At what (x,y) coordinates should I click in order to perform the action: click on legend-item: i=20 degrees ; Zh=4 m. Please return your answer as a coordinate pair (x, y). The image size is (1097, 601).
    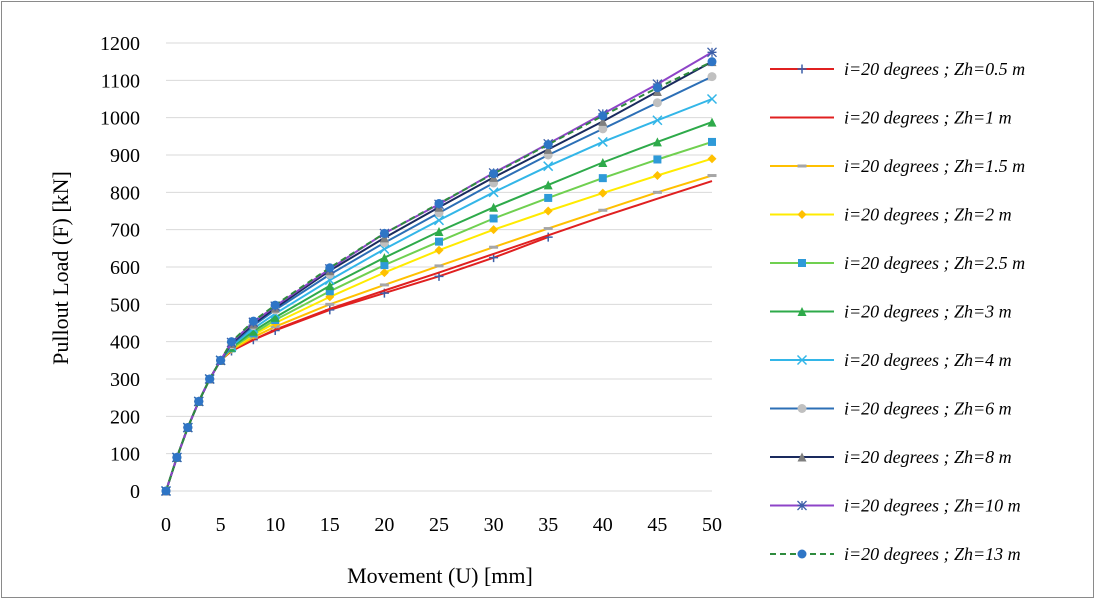
    Looking at the image, I should click on (891, 360).